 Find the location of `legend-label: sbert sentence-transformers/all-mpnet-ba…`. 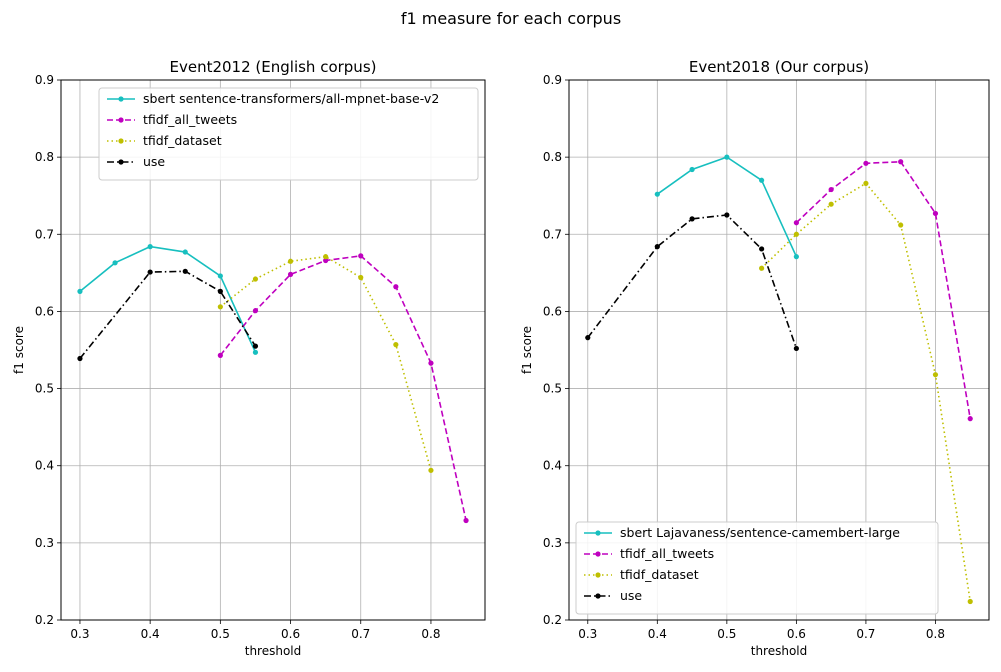

legend-label: sbert sentence-transformers/all-mpnet-ba… is located at coordinates (291, 98).